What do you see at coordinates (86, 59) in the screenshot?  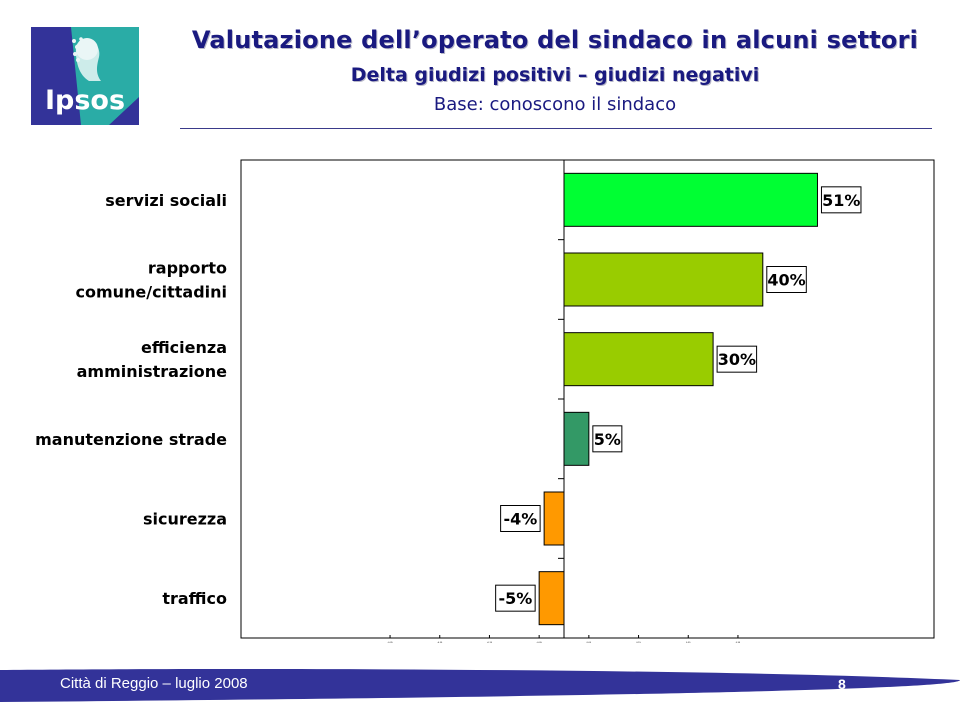 I see `head-silhouette-icon` at bounding box center [86, 59].